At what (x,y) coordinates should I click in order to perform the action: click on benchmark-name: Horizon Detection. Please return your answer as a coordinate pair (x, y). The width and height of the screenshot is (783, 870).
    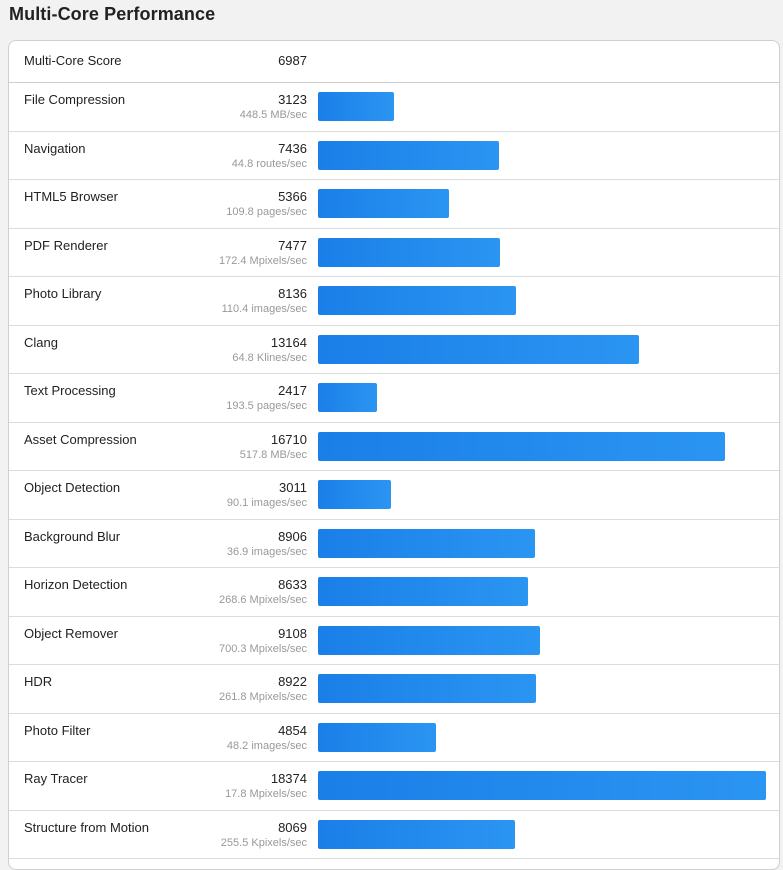
    Looking at the image, I should click on (76, 584).